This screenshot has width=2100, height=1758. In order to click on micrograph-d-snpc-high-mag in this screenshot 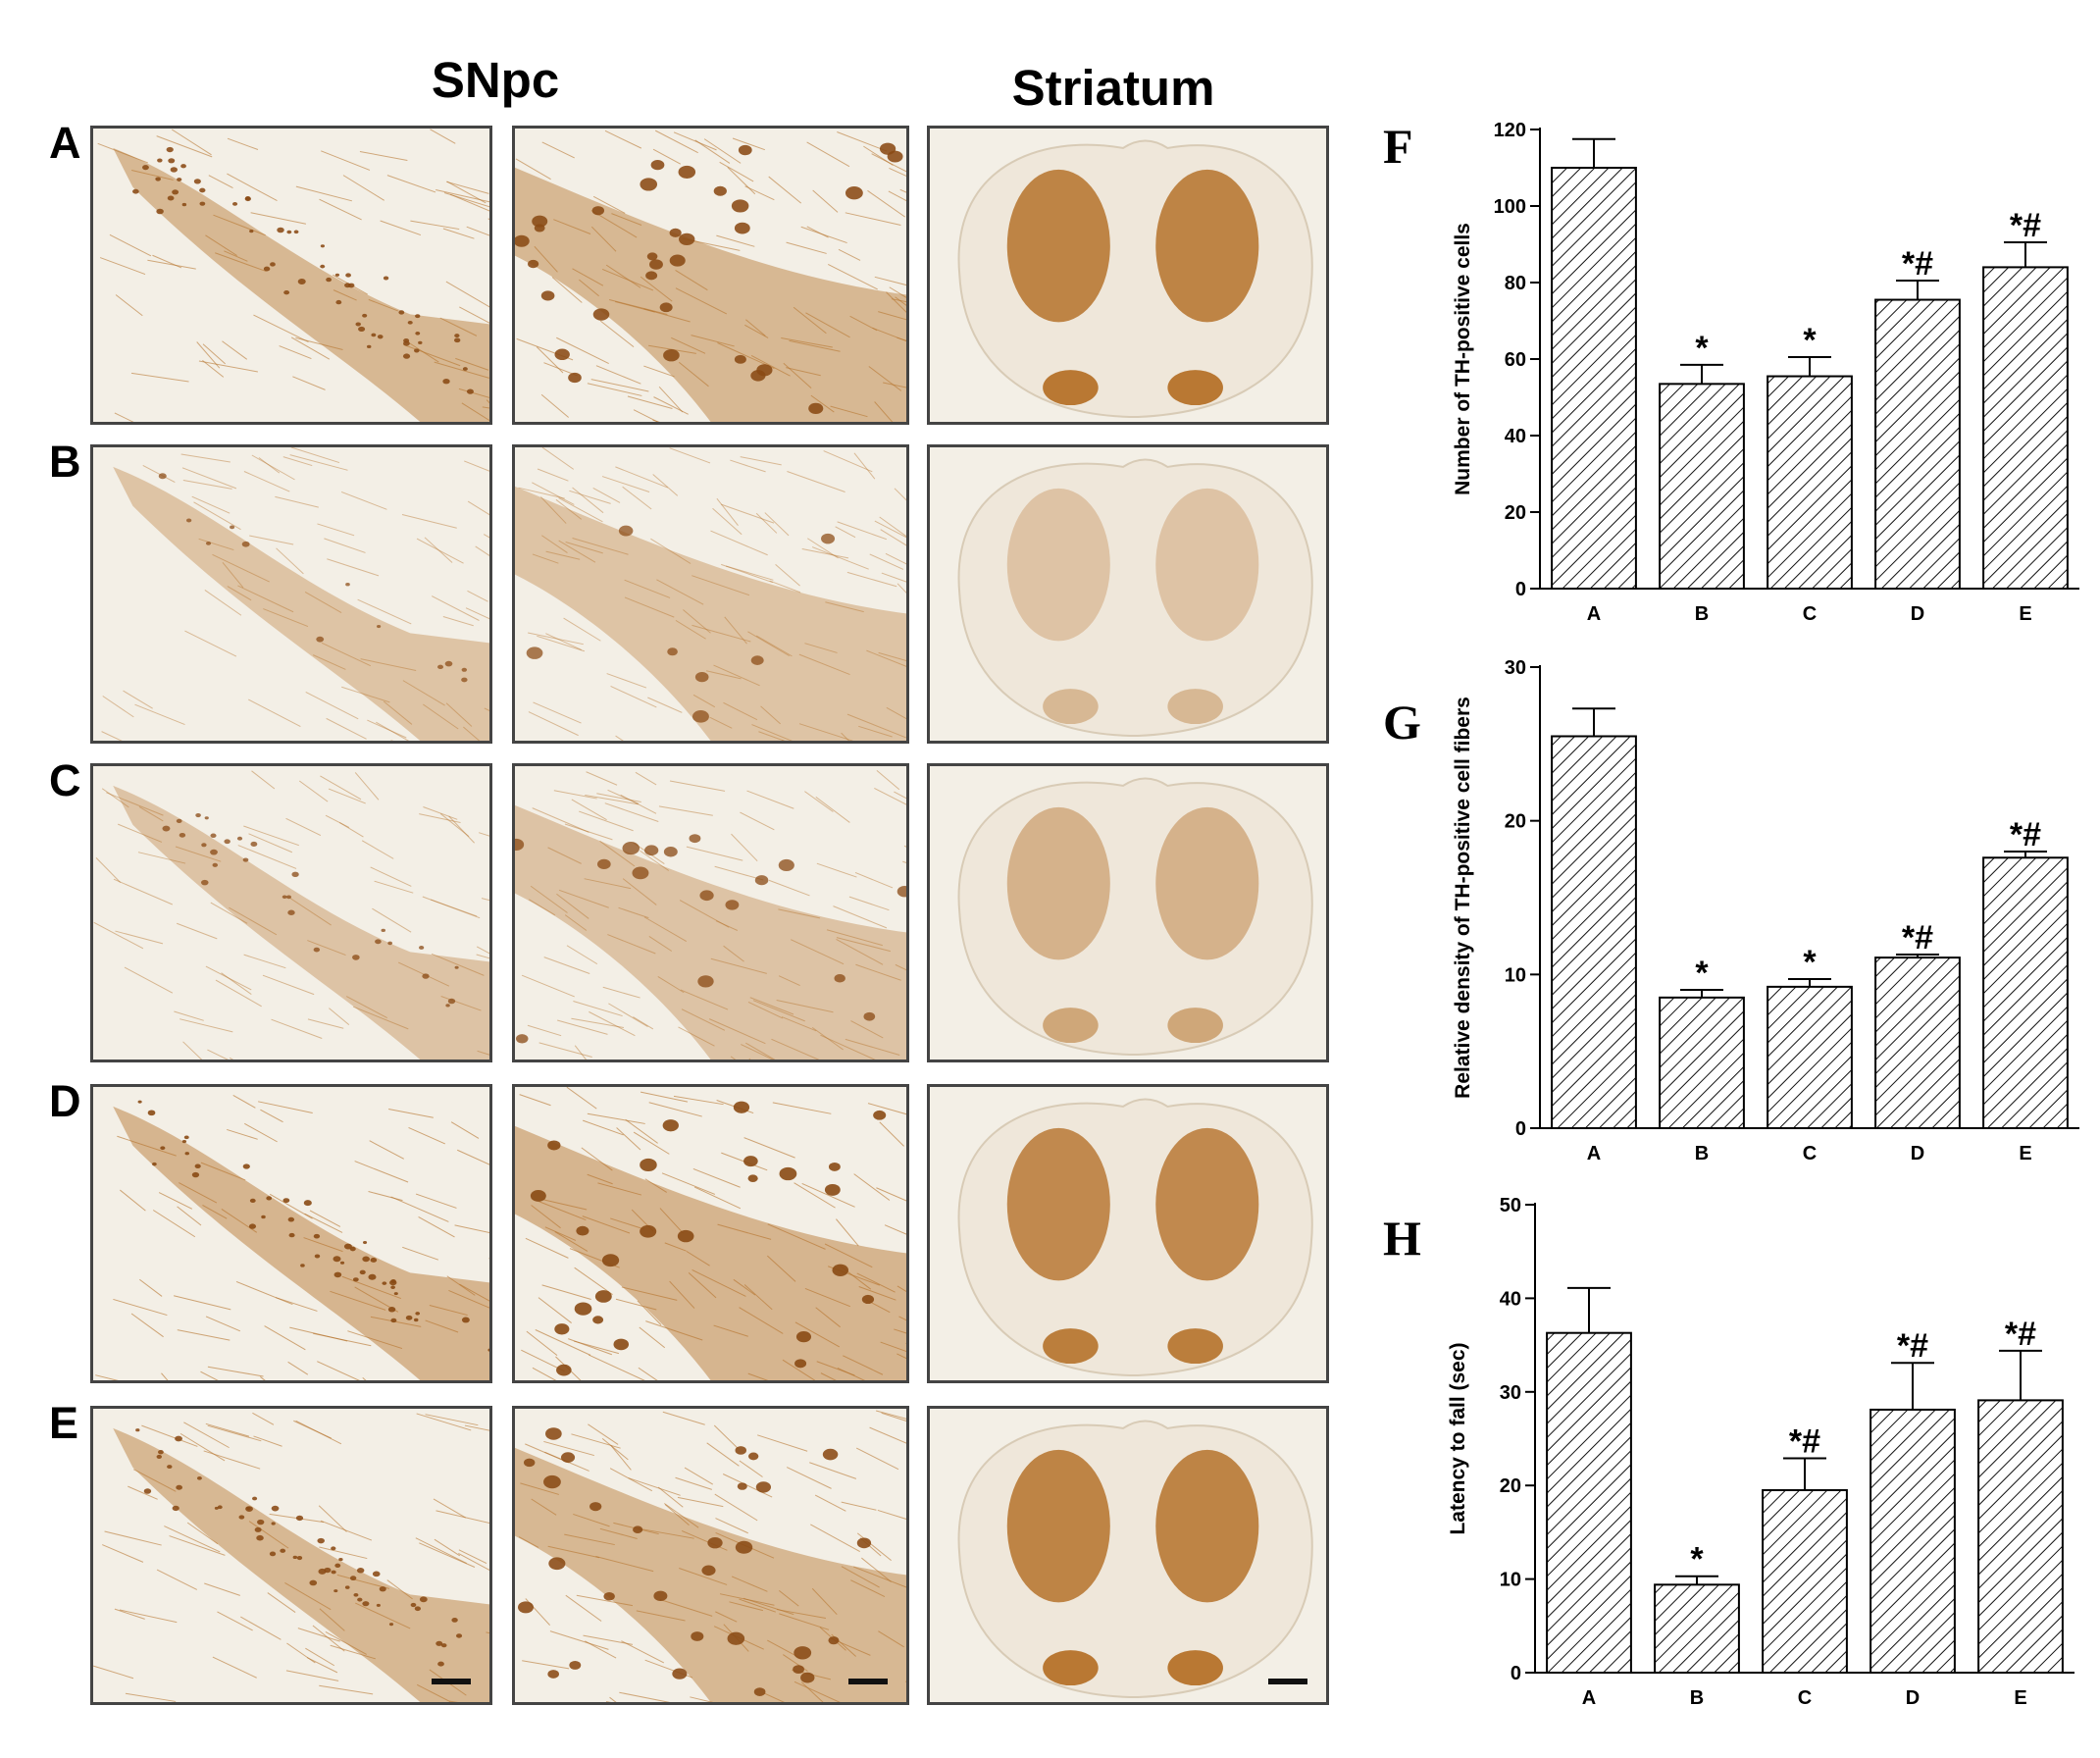, I will do `click(710, 1233)`.